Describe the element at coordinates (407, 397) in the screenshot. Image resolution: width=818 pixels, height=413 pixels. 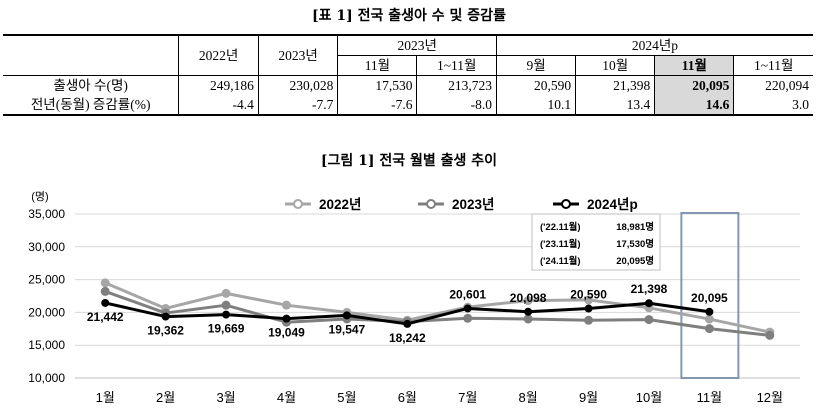
I see `x-tick-label: 6월` at that location.